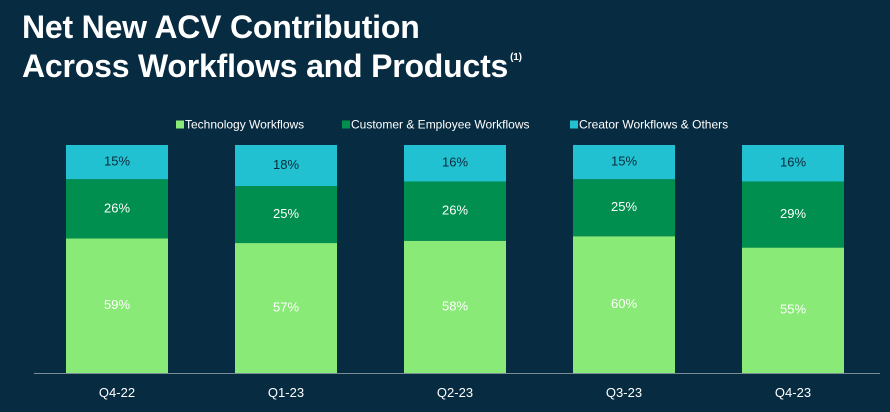 The height and width of the screenshot is (412, 890). I want to click on bar-stack-q1-23: 57% 25% 18%, so click(286, 259).